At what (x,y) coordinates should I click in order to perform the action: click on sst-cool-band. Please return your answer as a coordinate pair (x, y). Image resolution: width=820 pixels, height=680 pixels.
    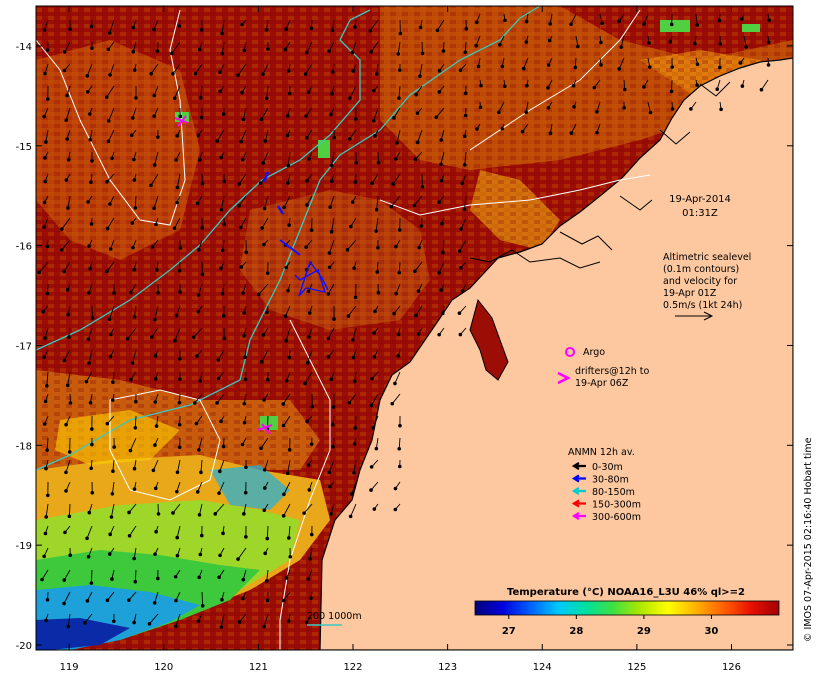
    Looking at the image, I should click on (183, 530).